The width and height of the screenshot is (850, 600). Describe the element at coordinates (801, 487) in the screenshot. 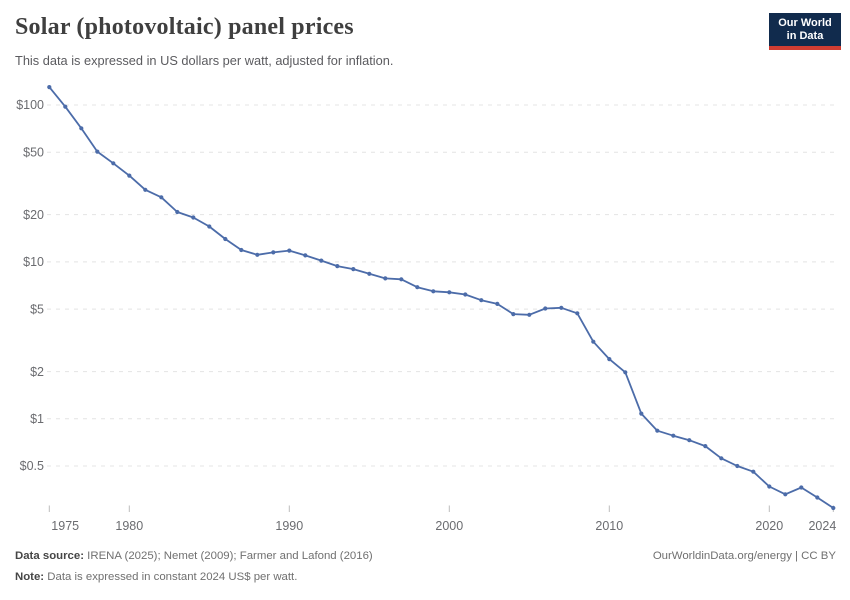

I see `data-point-2022` at that location.